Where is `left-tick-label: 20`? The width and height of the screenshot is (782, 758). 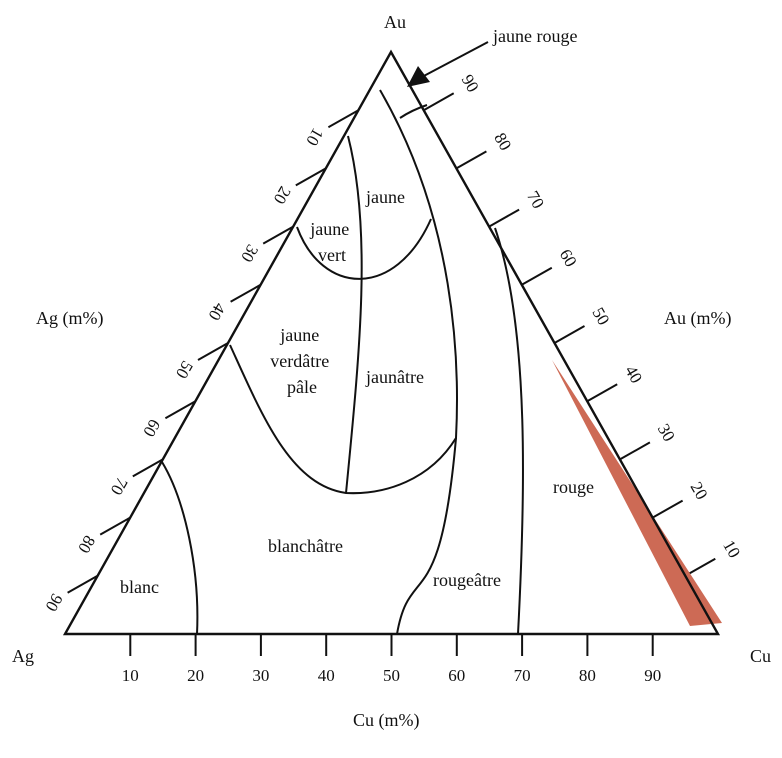
left-tick-label: 20 is located at coordinates (282, 195).